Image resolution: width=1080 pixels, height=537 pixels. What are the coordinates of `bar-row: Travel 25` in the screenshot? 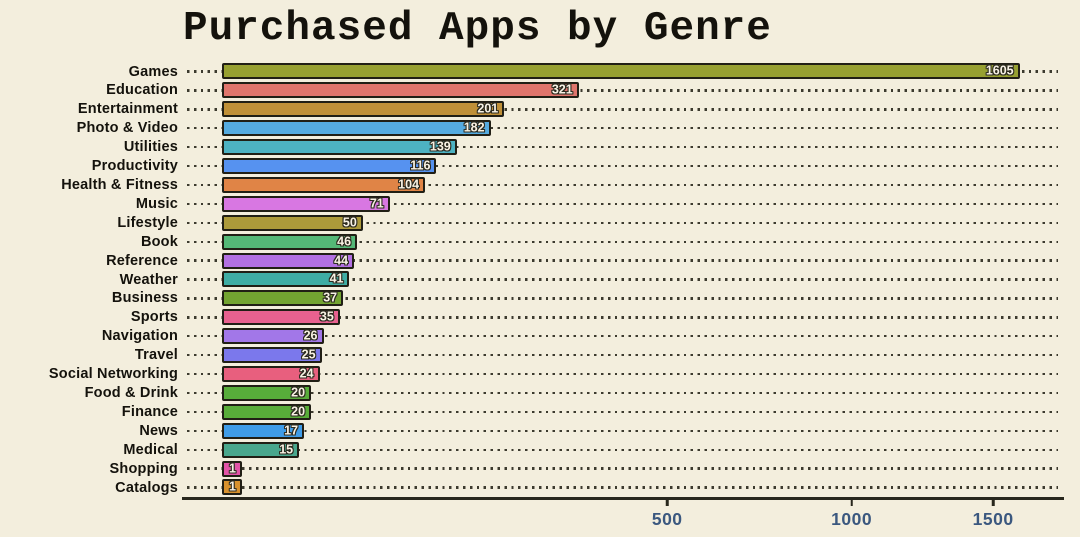 It's located at (598, 355).